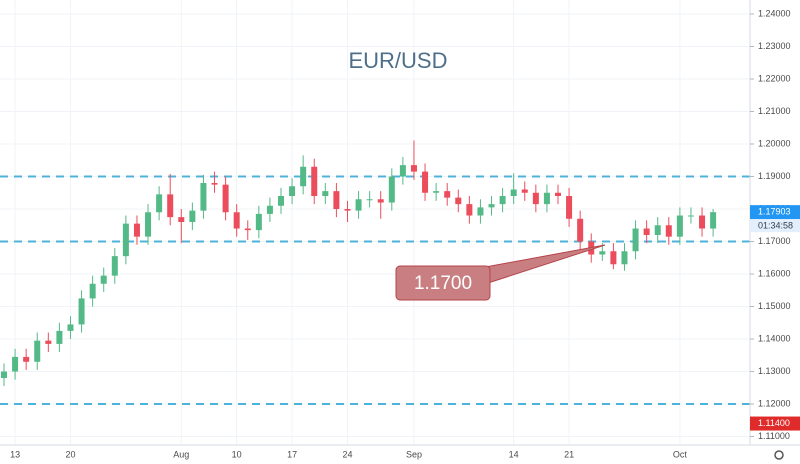  I want to click on gear, so click(779, 455).